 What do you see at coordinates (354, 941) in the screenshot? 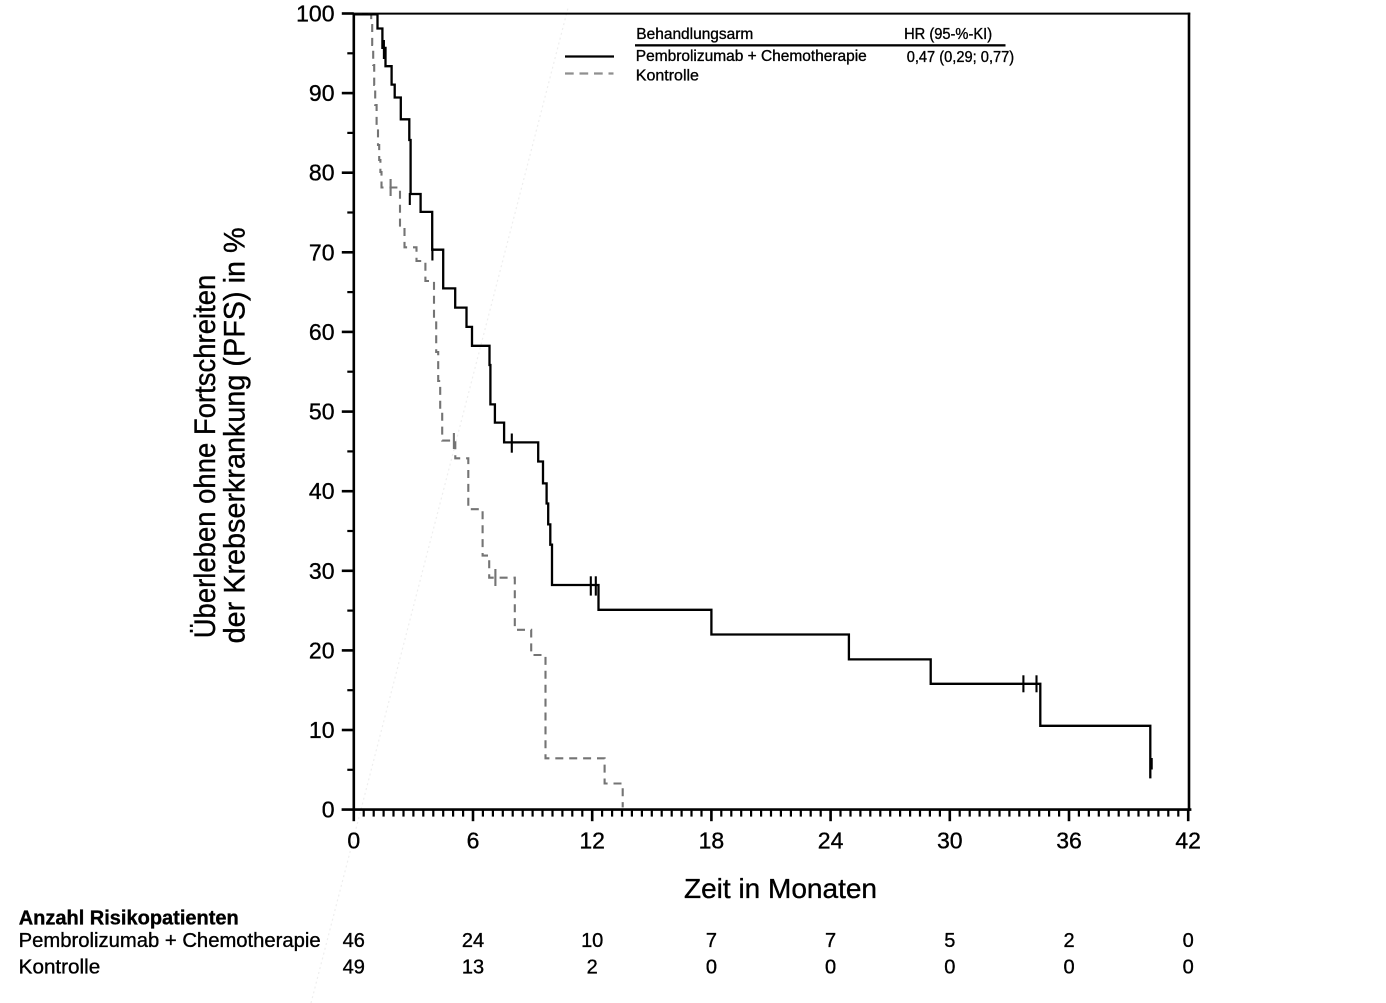
I see `svg-text: 46` at bounding box center [354, 941].